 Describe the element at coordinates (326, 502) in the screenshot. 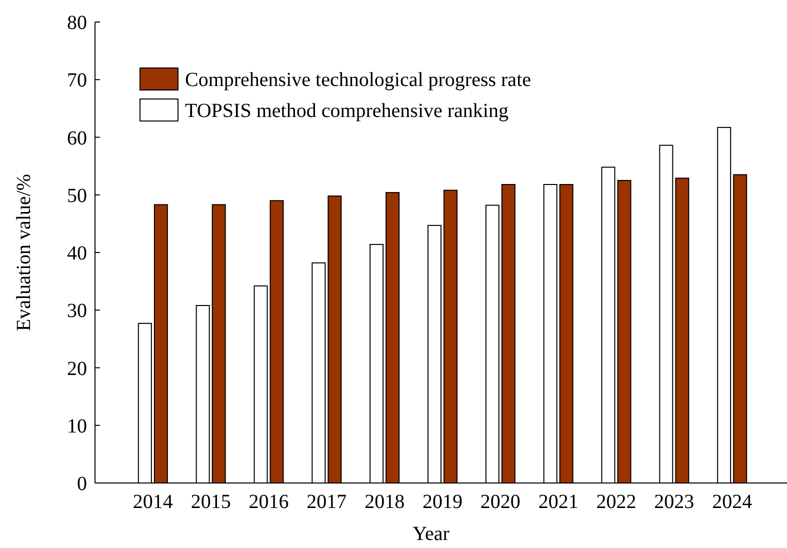

I see `x-tick-label: 2017` at that location.